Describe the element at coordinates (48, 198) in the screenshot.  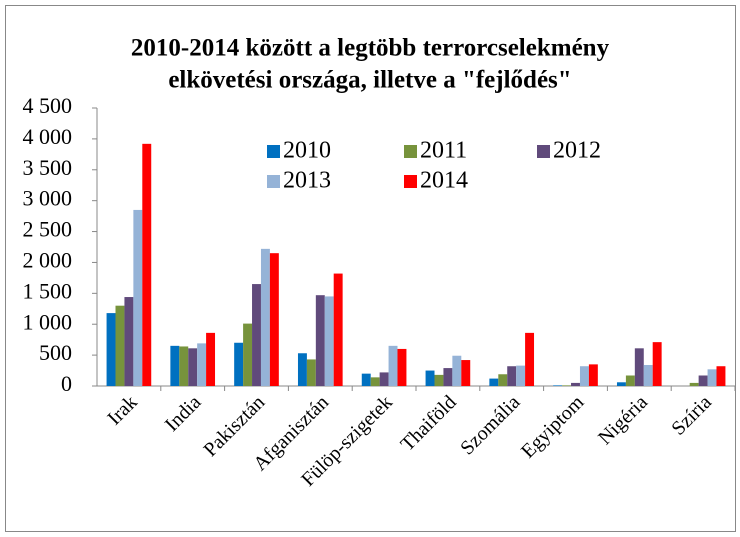
I see `y-tick-label: 3 000` at that location.